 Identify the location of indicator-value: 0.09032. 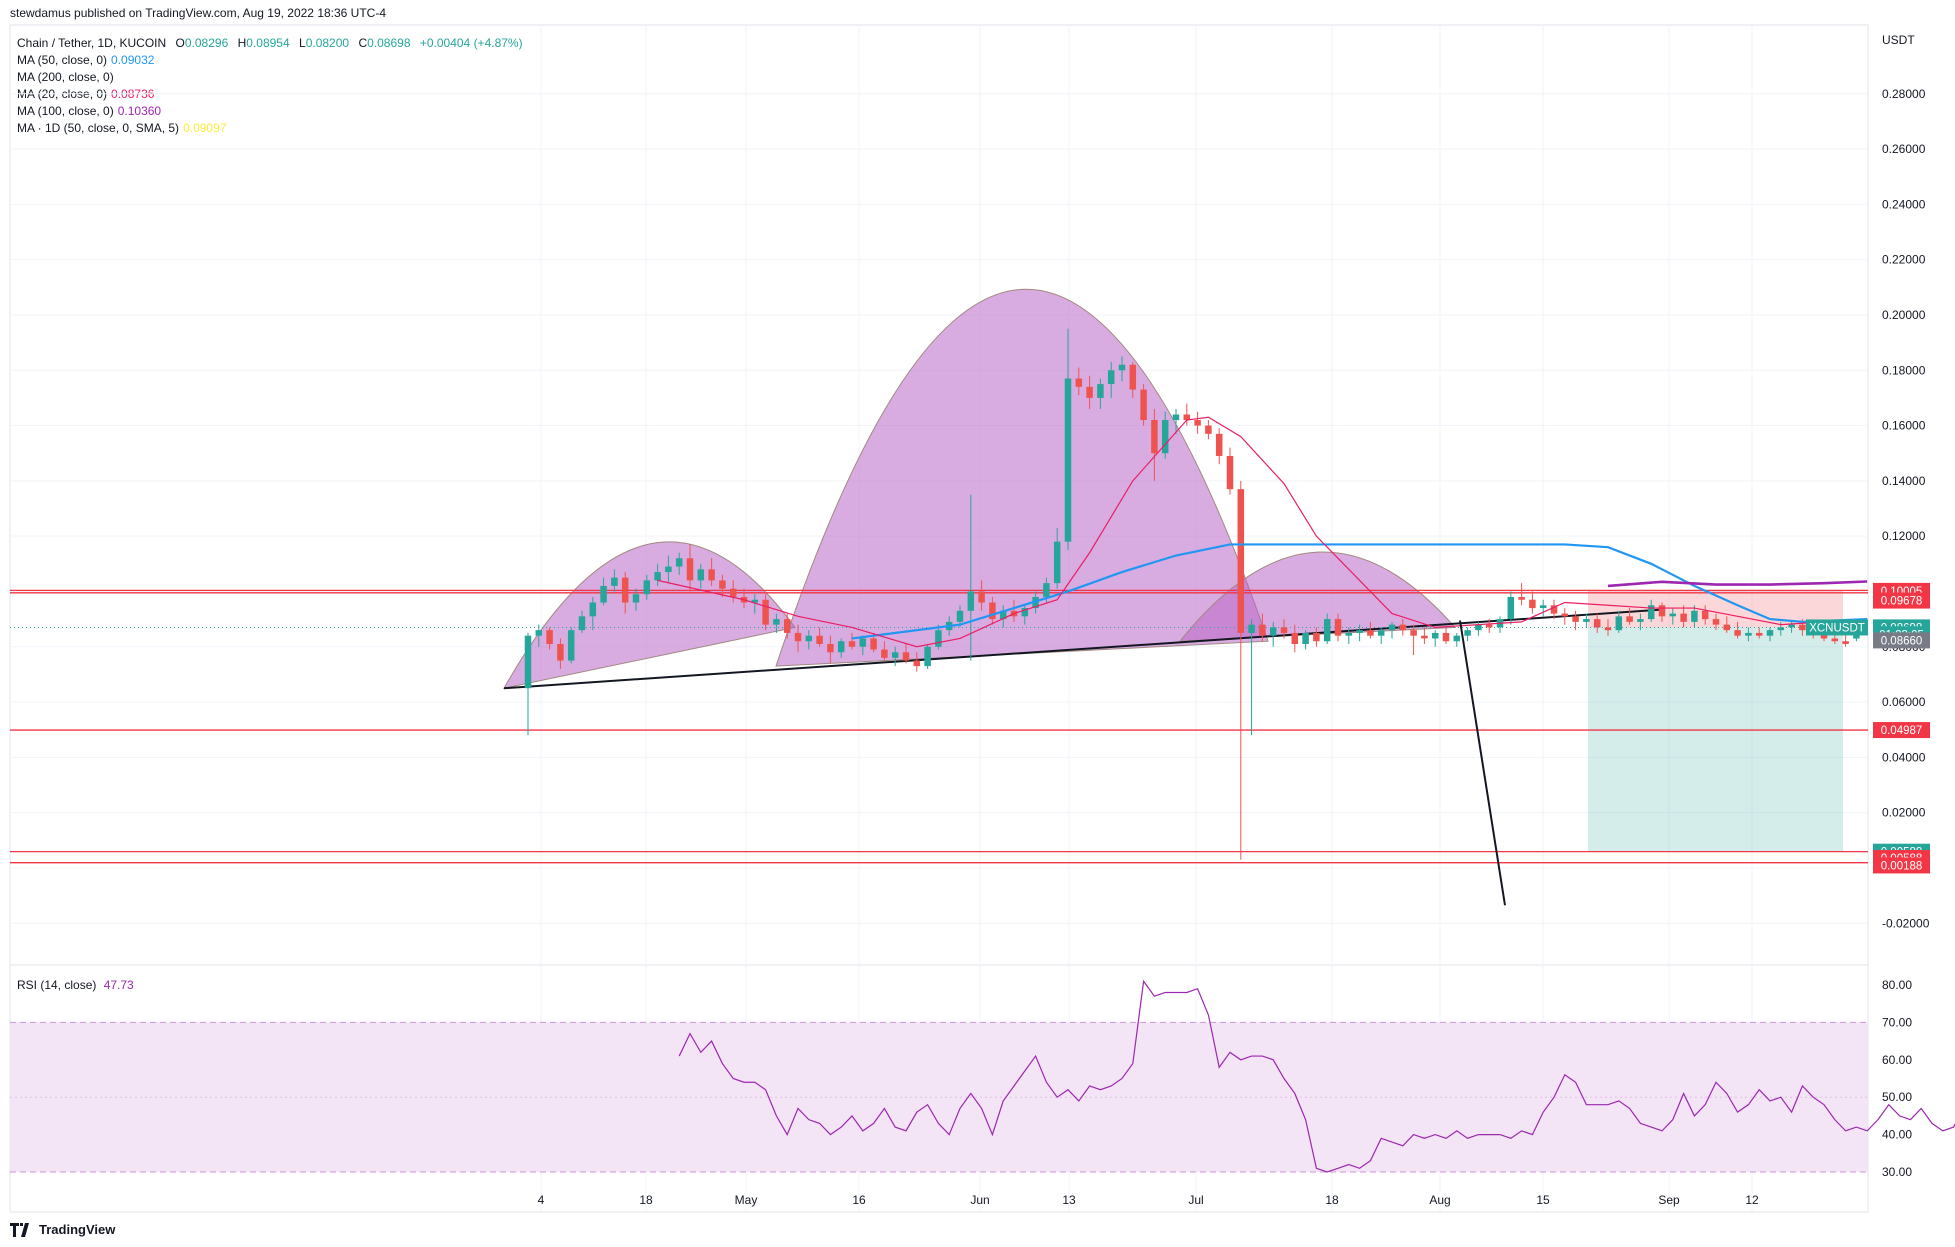
(133, 60).